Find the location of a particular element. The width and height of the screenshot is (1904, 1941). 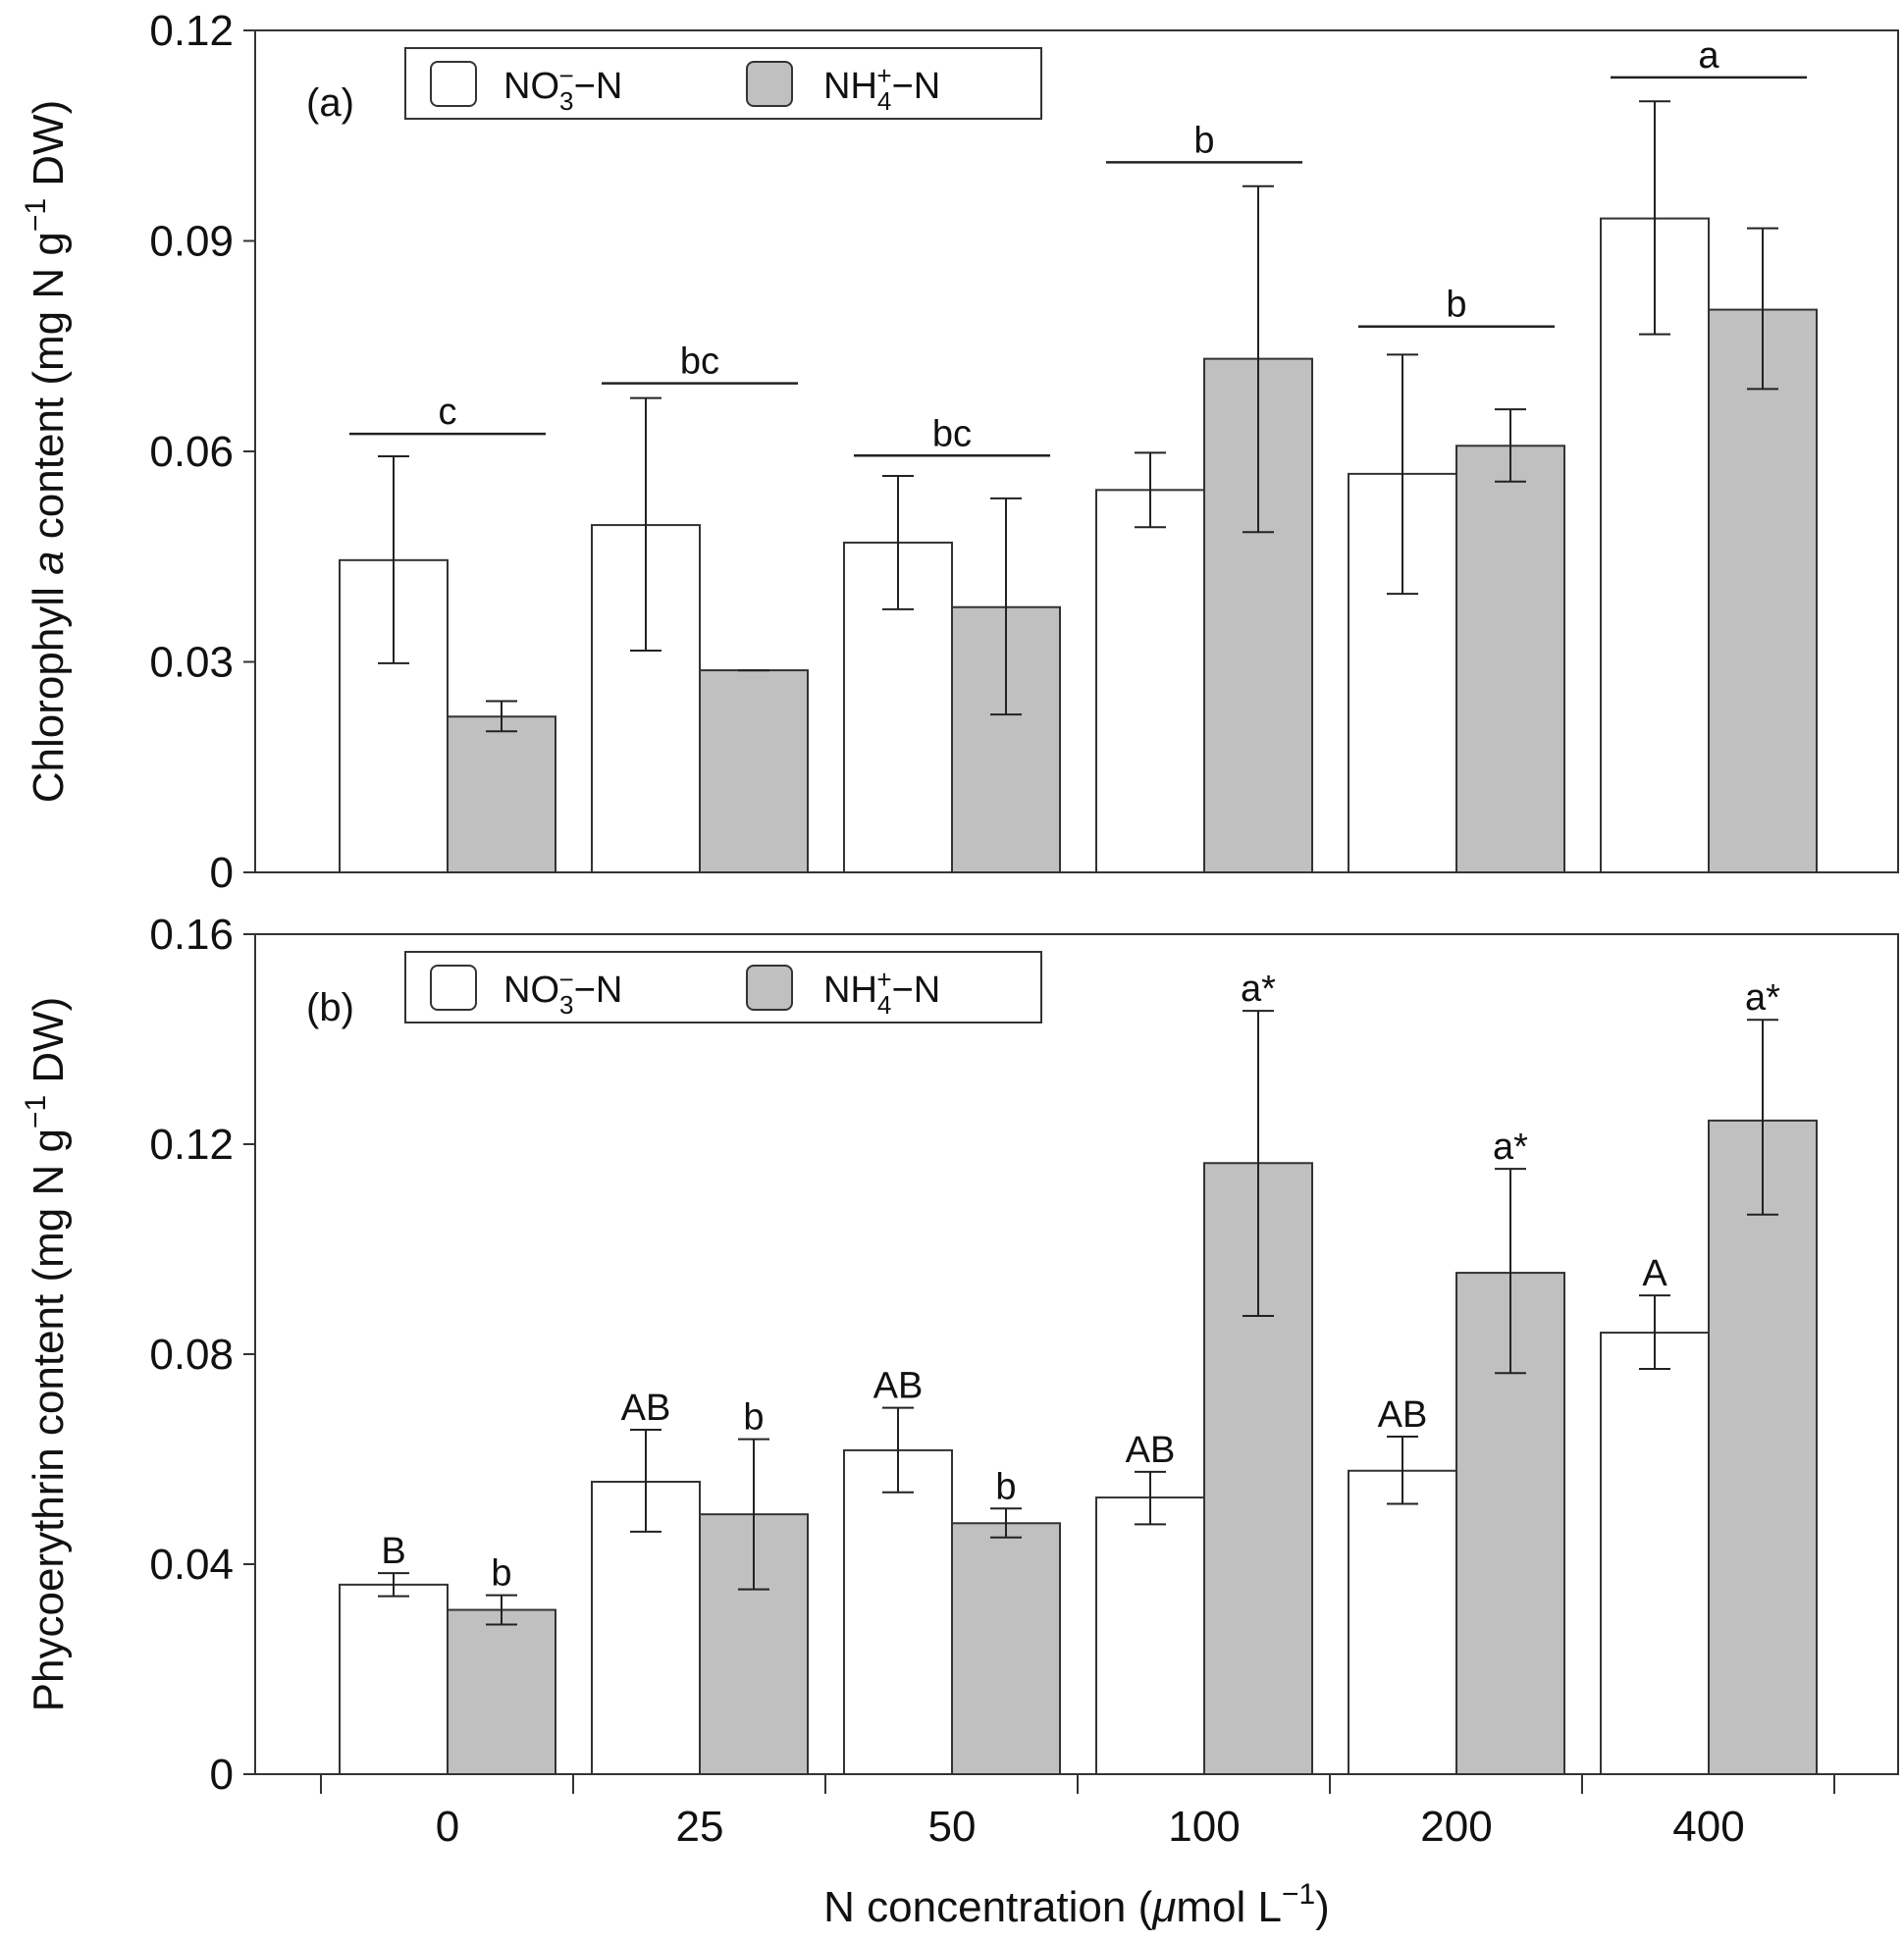

panel-a-y-tick-label: 0.12 is located at coordinates (191, 31).